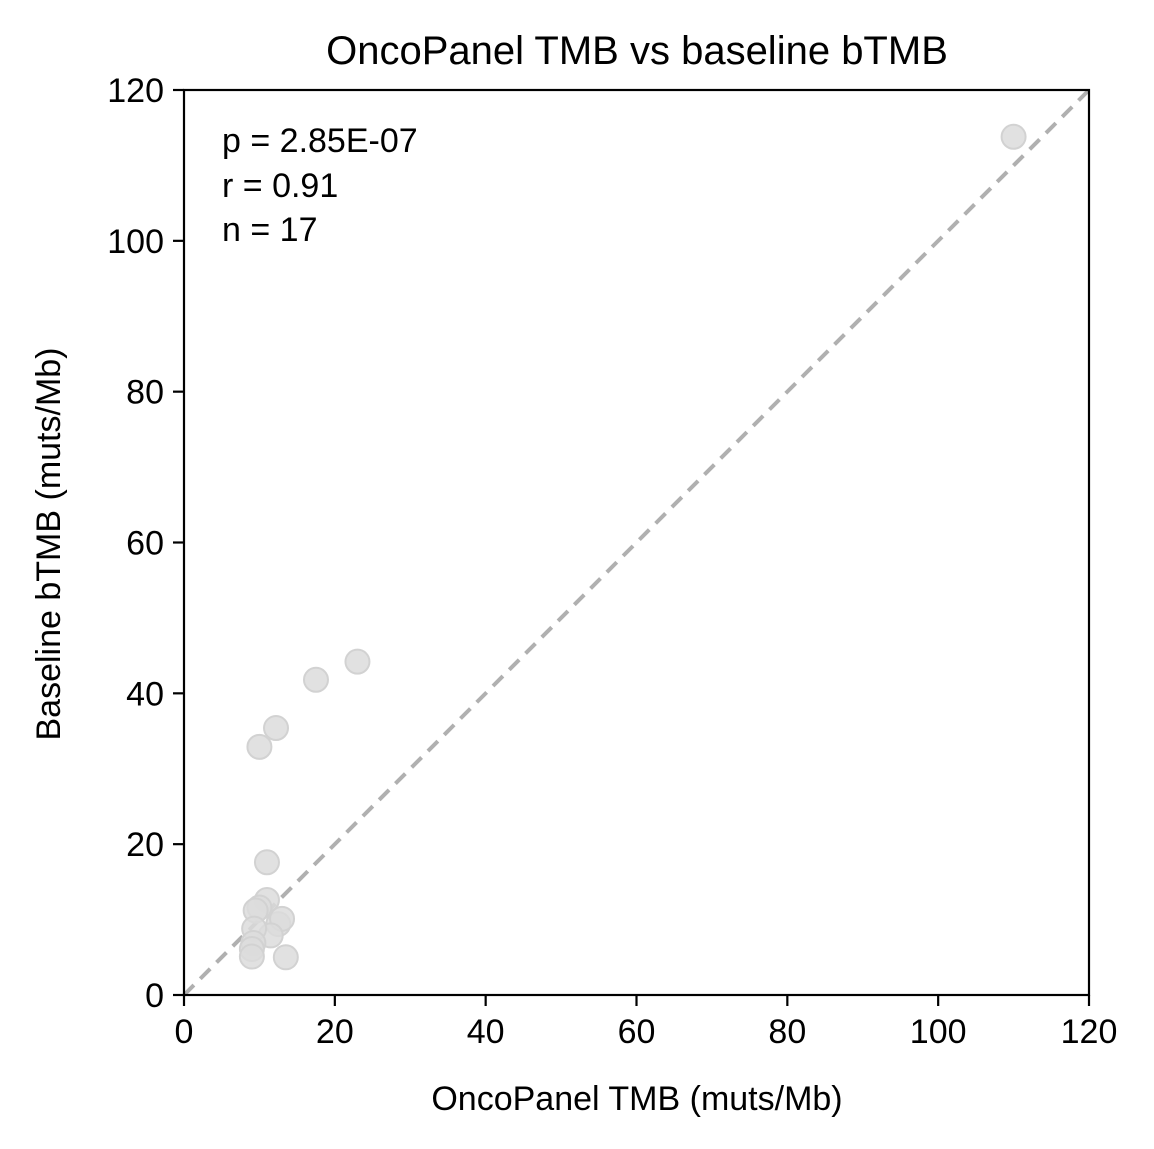  I want to click on p-value-annotation: p = 2.85E-07, so click(320, 141).